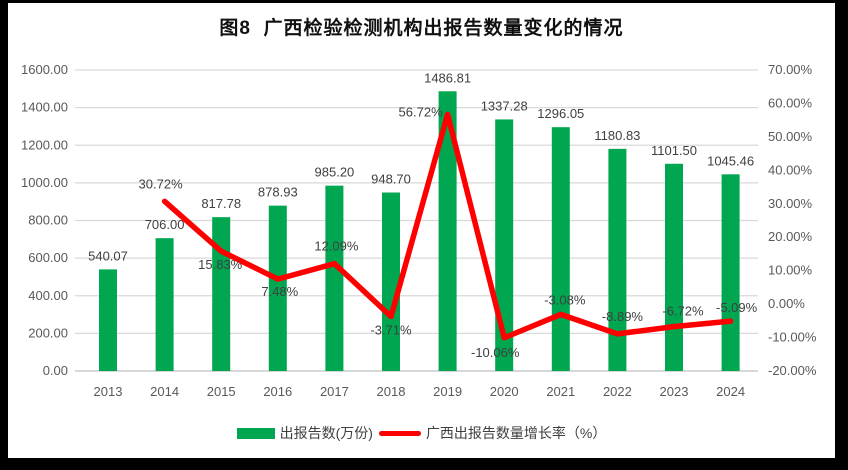  Describe the element at coordinates (730, 160) in the screenshot. I see `bar-value-label: 1045.46` at that location.